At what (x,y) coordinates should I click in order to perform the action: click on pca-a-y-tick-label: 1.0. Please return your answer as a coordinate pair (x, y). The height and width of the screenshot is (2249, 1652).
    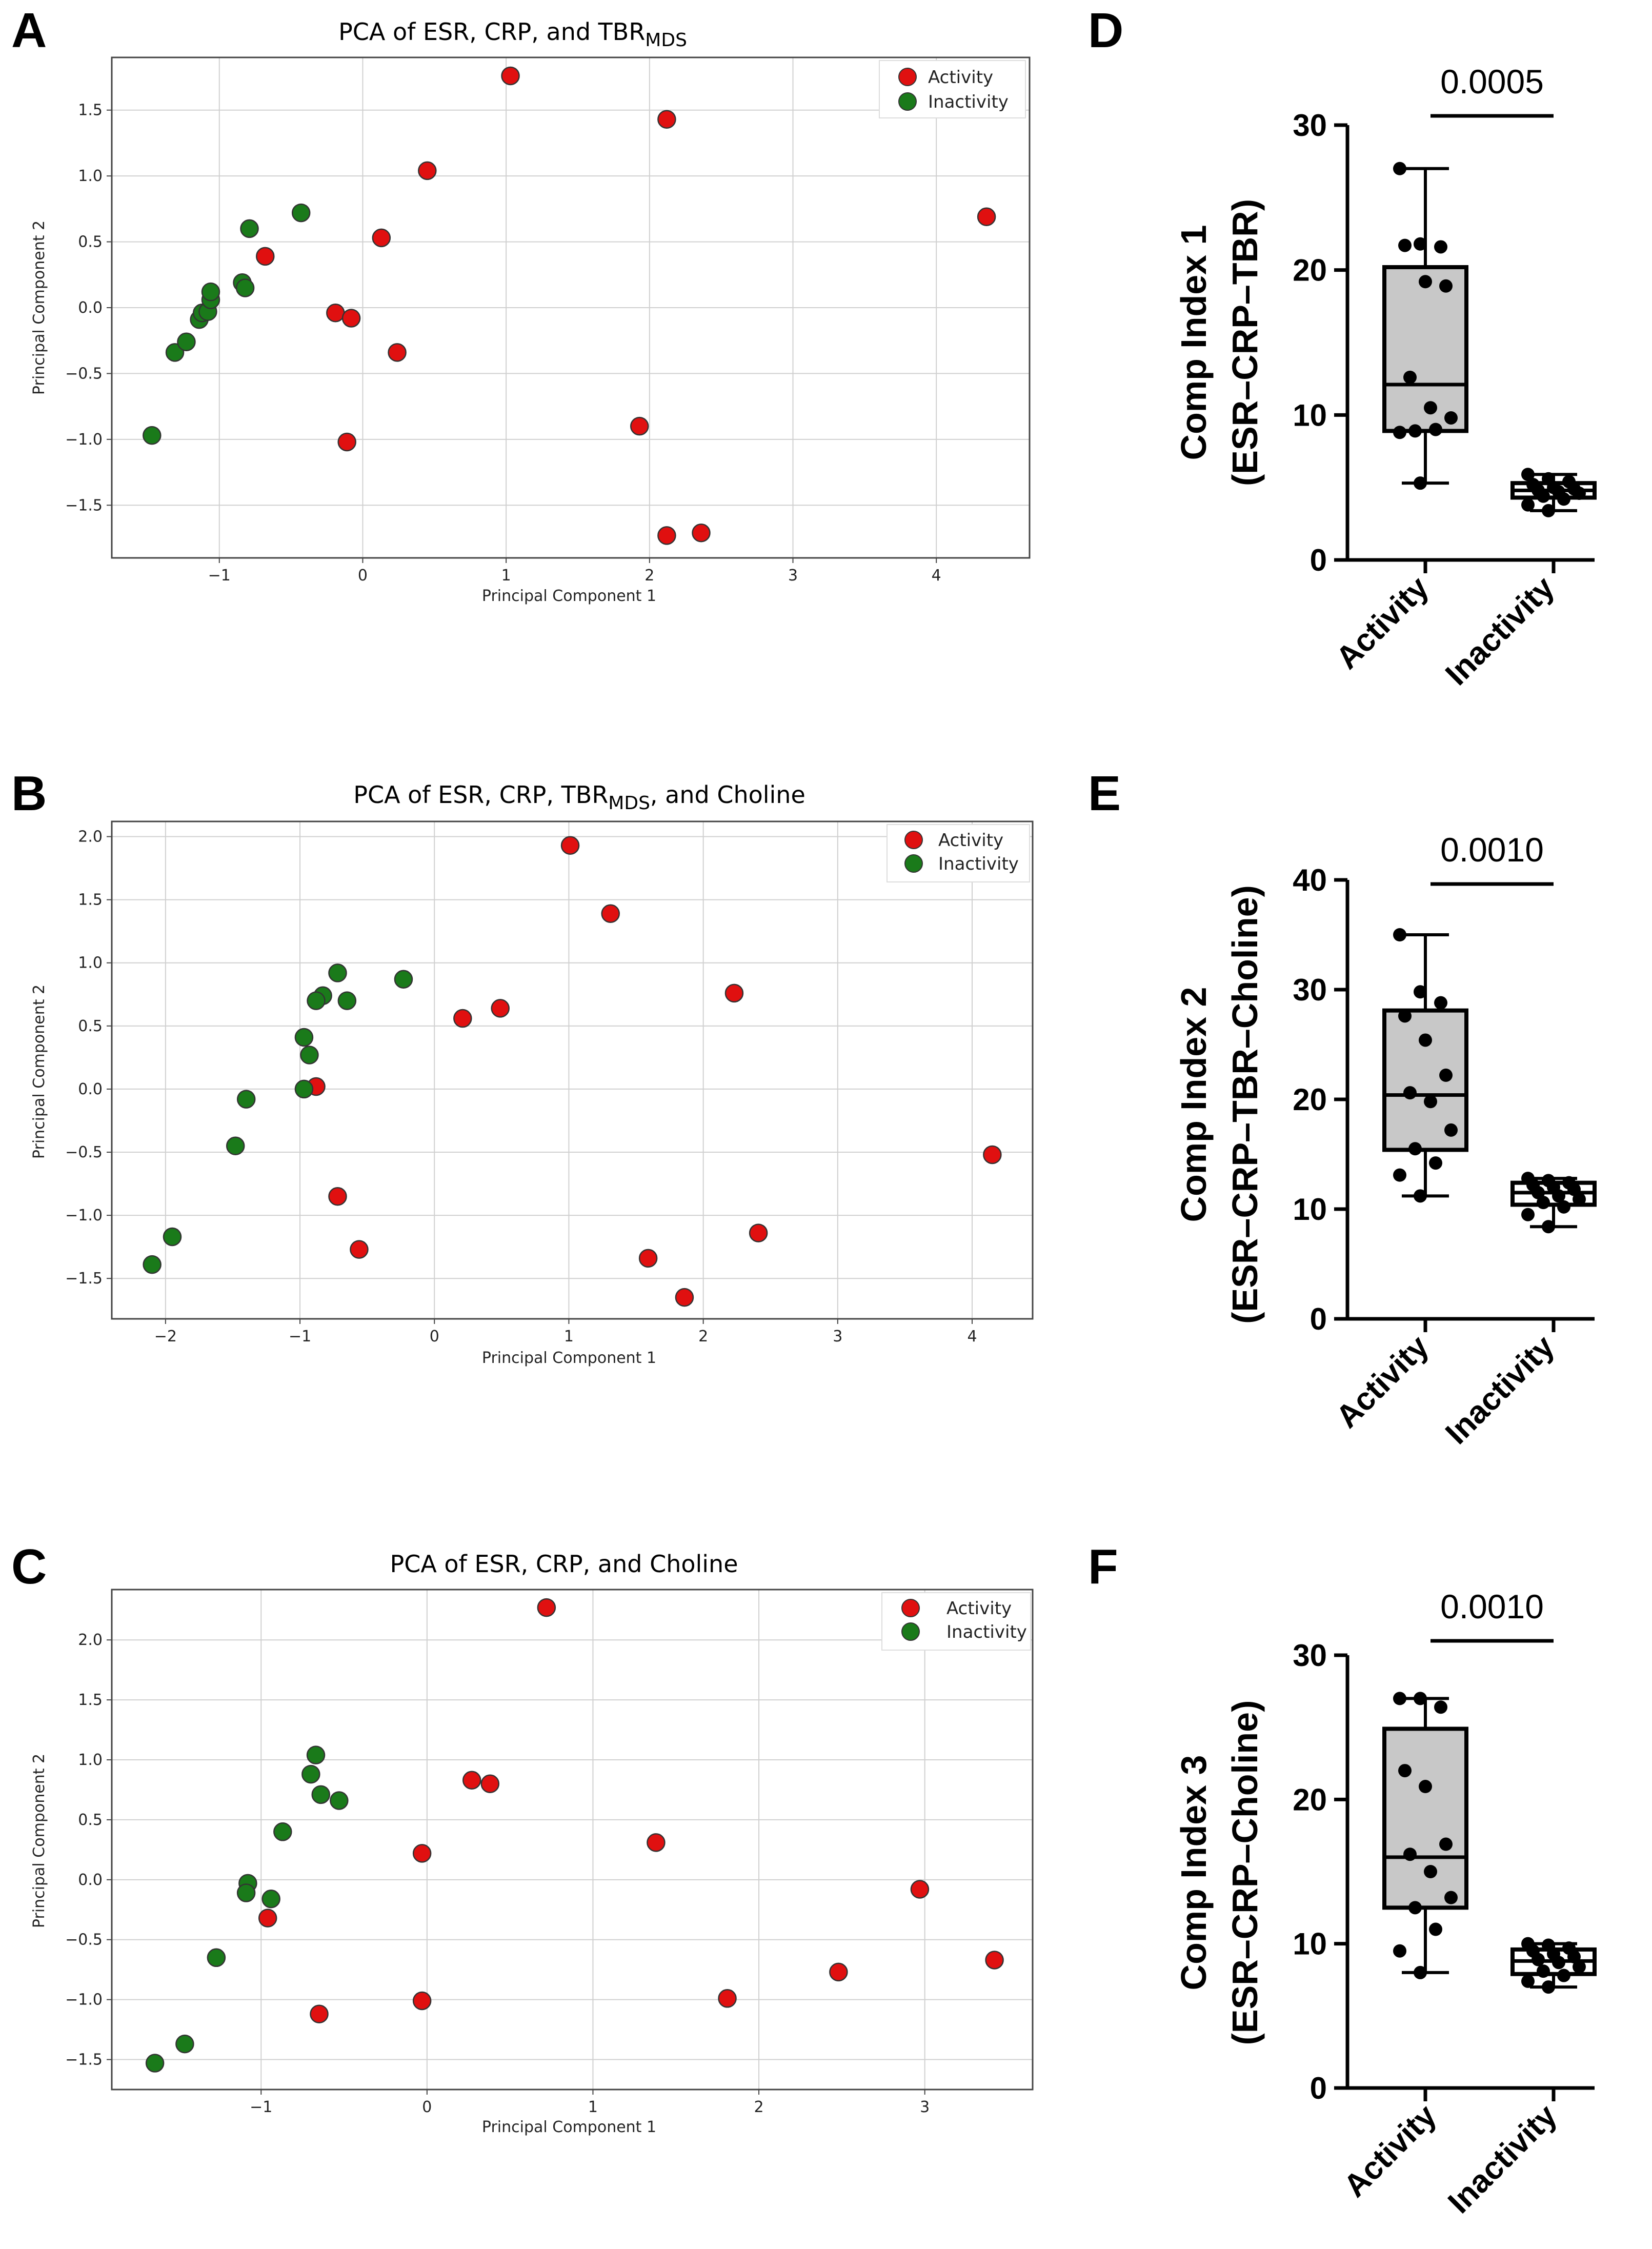
    Looking at the image, I should click on (90, 176).